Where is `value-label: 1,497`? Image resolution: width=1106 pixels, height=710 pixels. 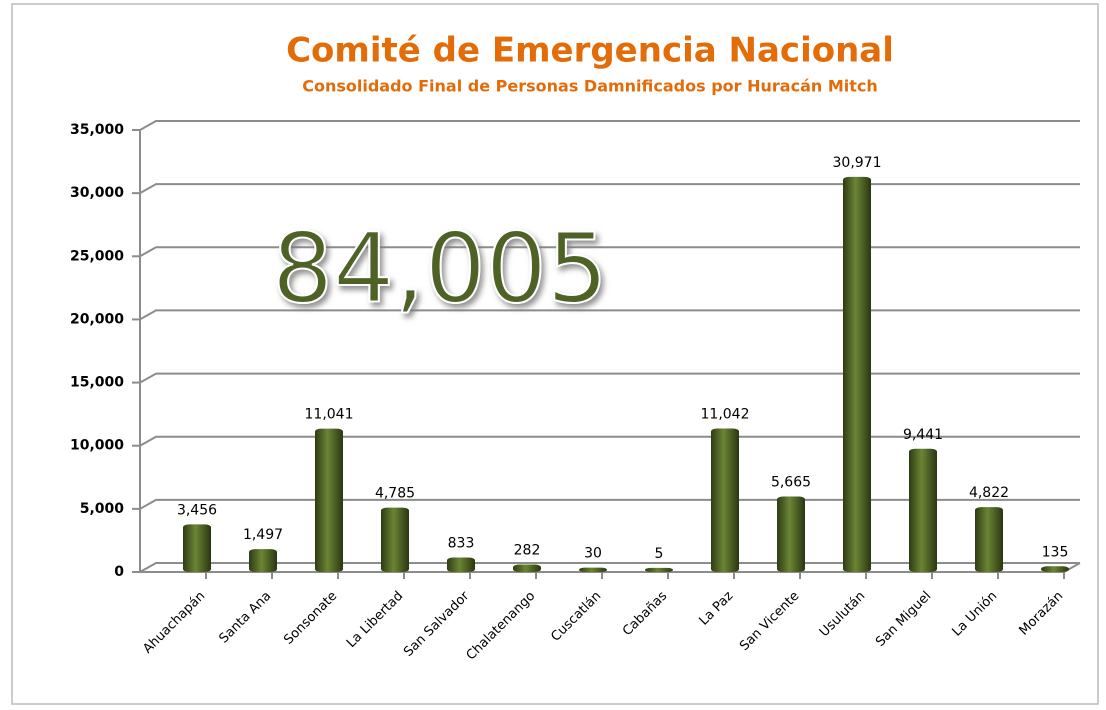 value-label: 1,497 is located at coordinates (263, 535).